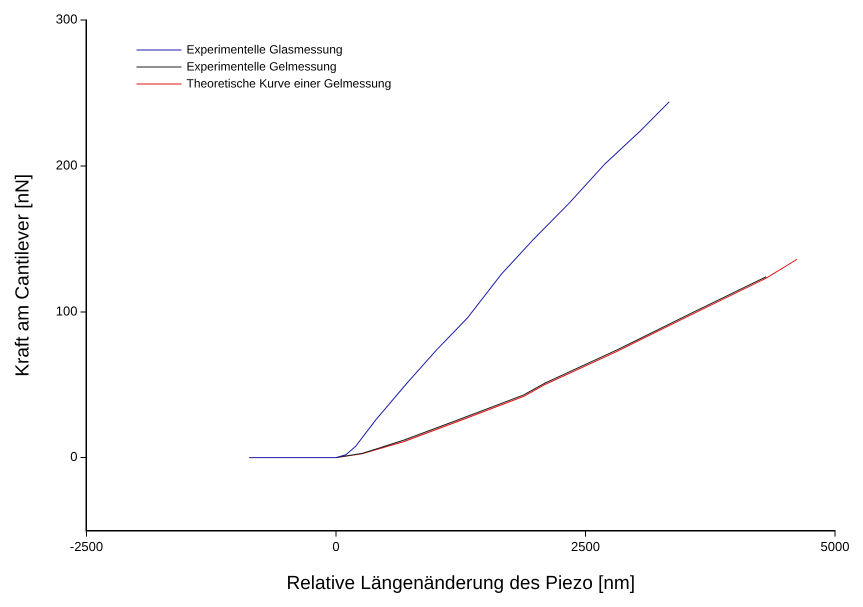 The width and height of the screenshot is (863, 607). Describe the element at coordinates (23, 275) in the screenshot. I see `y-axis-title: Kraft am Cantilever [nN]` at that location.